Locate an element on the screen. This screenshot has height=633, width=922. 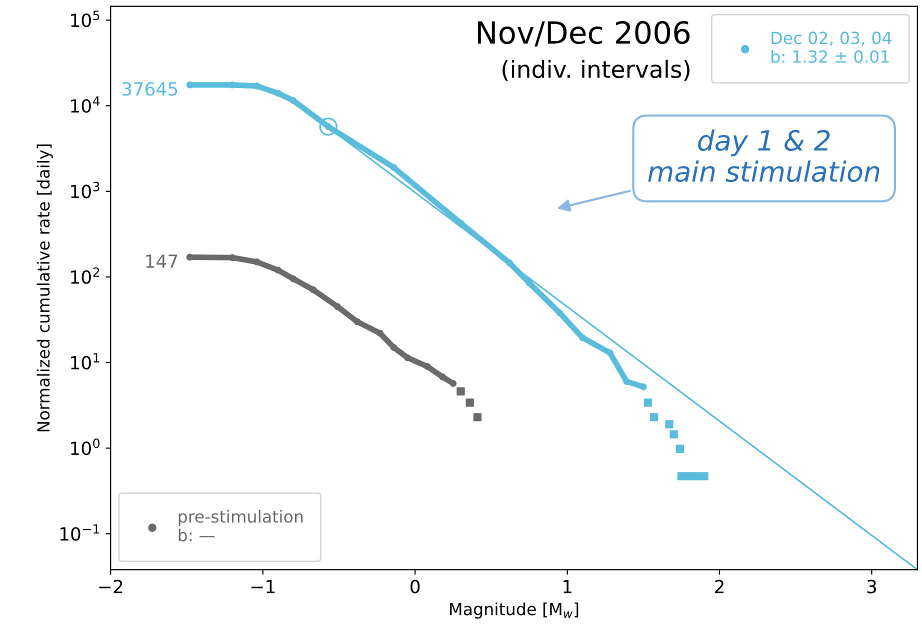
annotation: 147 is located at coordinates (162, 261).